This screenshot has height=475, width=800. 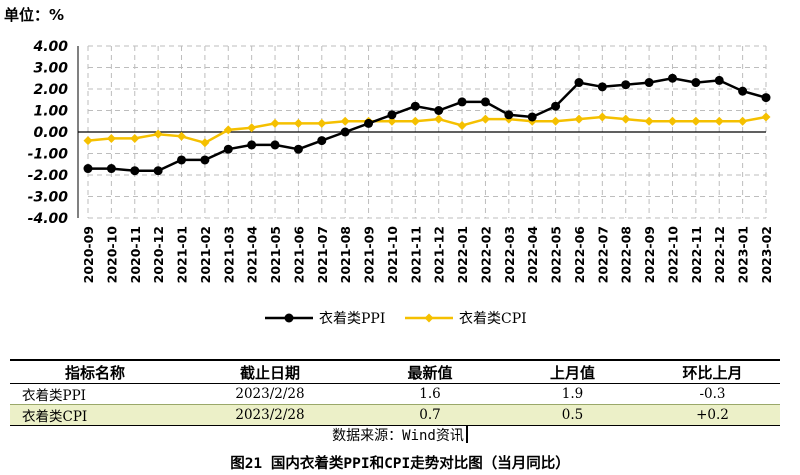 I want to click on header-previous: 上月值, so click(x=572, y=372).